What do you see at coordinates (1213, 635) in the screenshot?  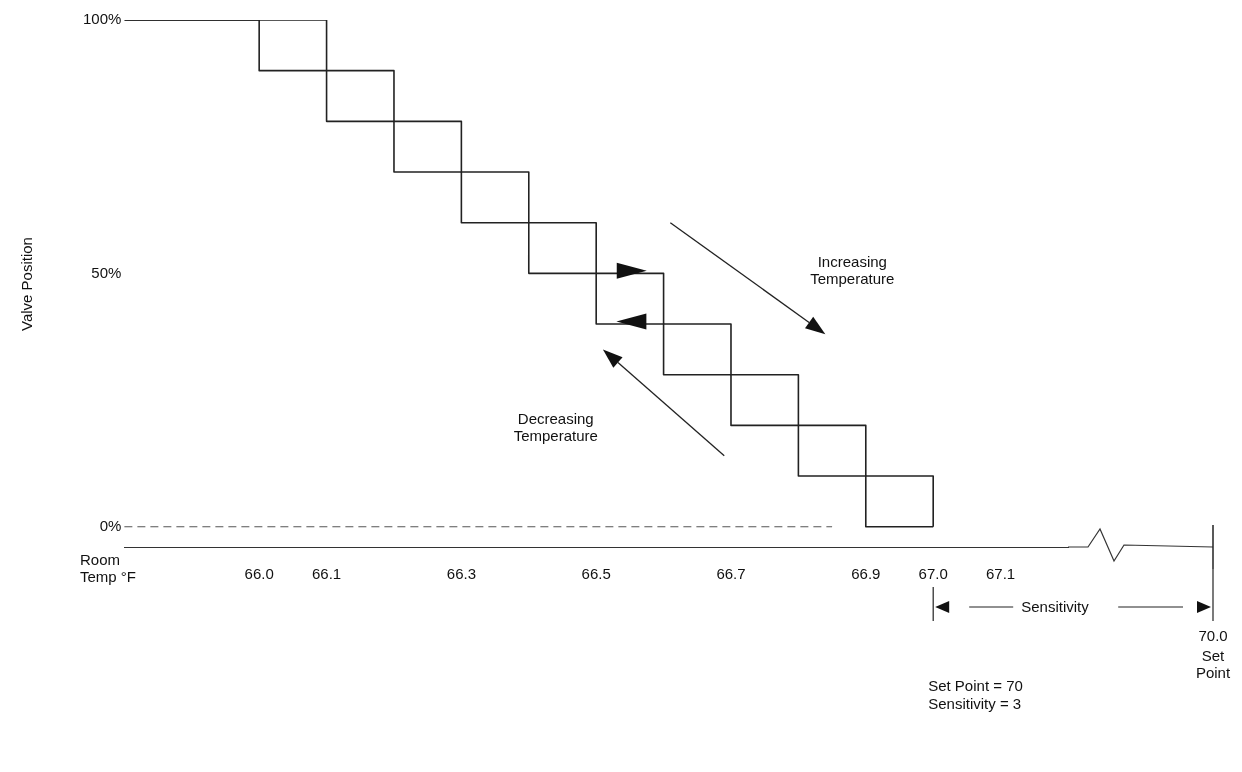 I see `text: 70.0` at bounding box center [1213, 635].